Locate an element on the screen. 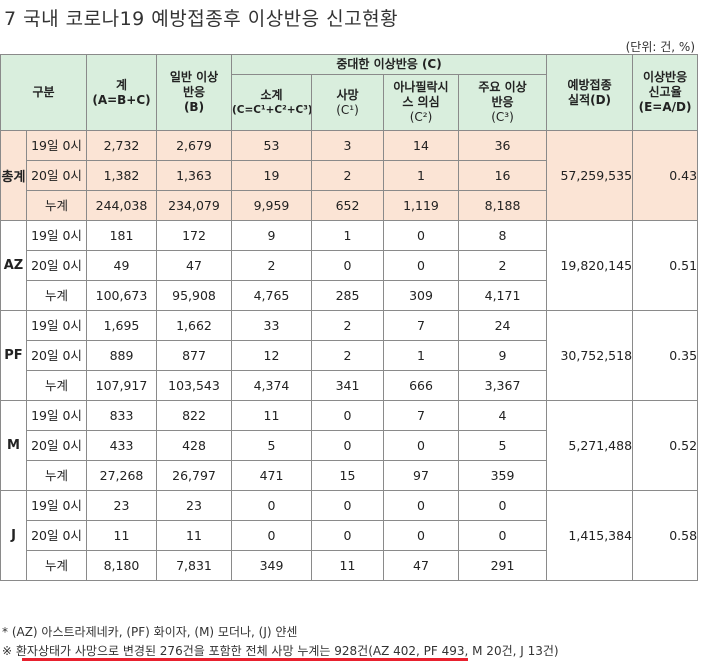 The width and height of the screenshot is (703, 664). cell-vaccinated: 19,820,145 is located at coordinates (590, 265).